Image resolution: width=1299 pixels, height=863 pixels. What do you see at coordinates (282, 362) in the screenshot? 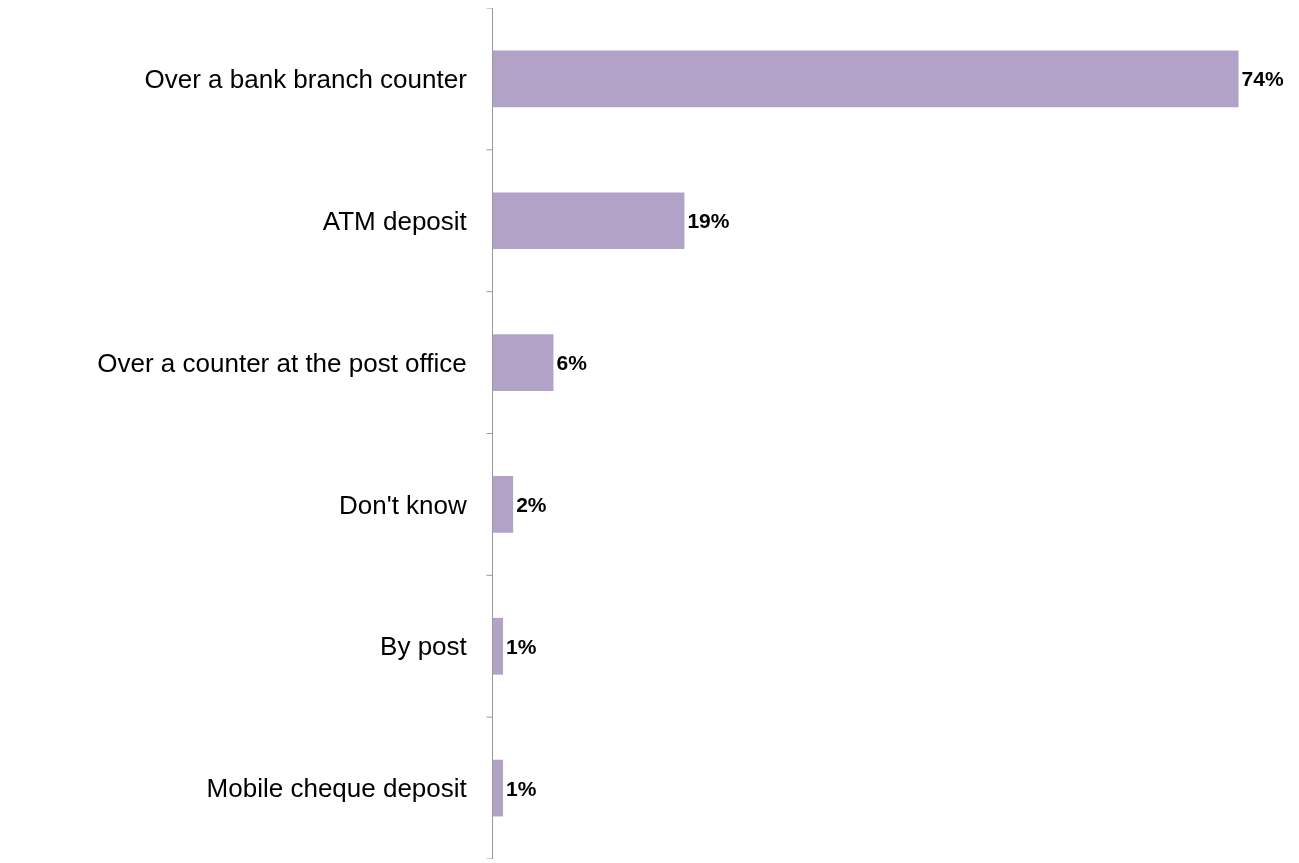
I see `y-tick-label: Over a counter at the post office` at bounding box center [282, 362].